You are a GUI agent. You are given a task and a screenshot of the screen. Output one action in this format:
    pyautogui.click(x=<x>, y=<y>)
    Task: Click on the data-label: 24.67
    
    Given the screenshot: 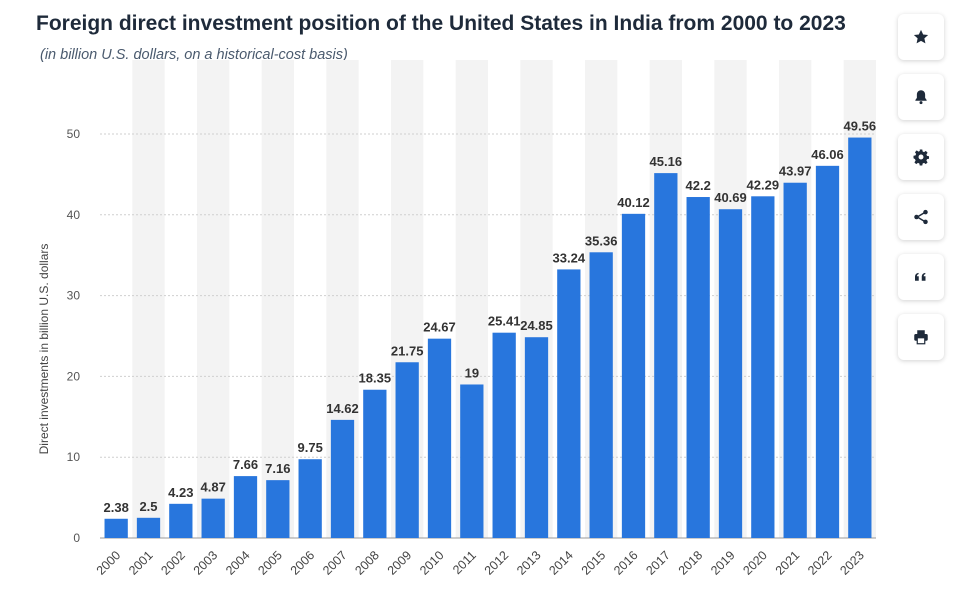 What is the action you would take?
    pyautogui.click(x=439, y=327)
    